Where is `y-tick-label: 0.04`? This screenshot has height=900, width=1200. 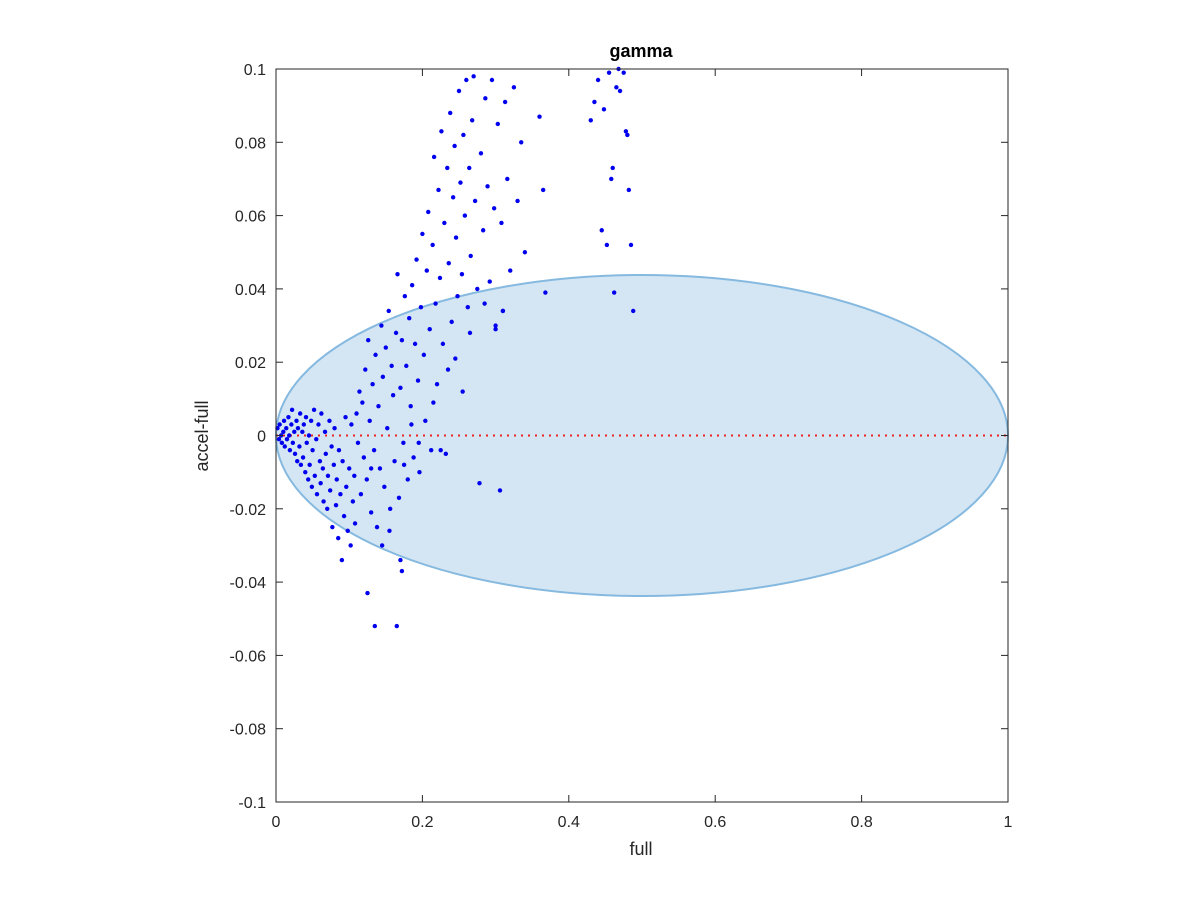 y-tick-label: 0.04 is located at coordinates (250, 290).